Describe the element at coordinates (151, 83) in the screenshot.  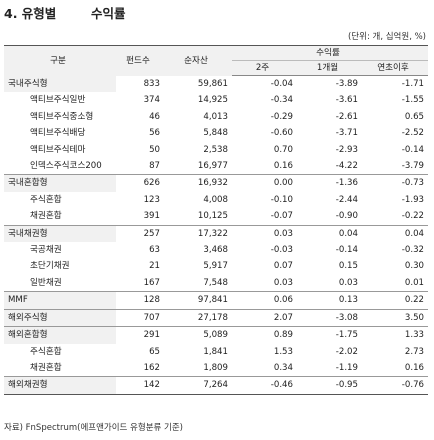
I see `row-fund-count: 833` at that location.